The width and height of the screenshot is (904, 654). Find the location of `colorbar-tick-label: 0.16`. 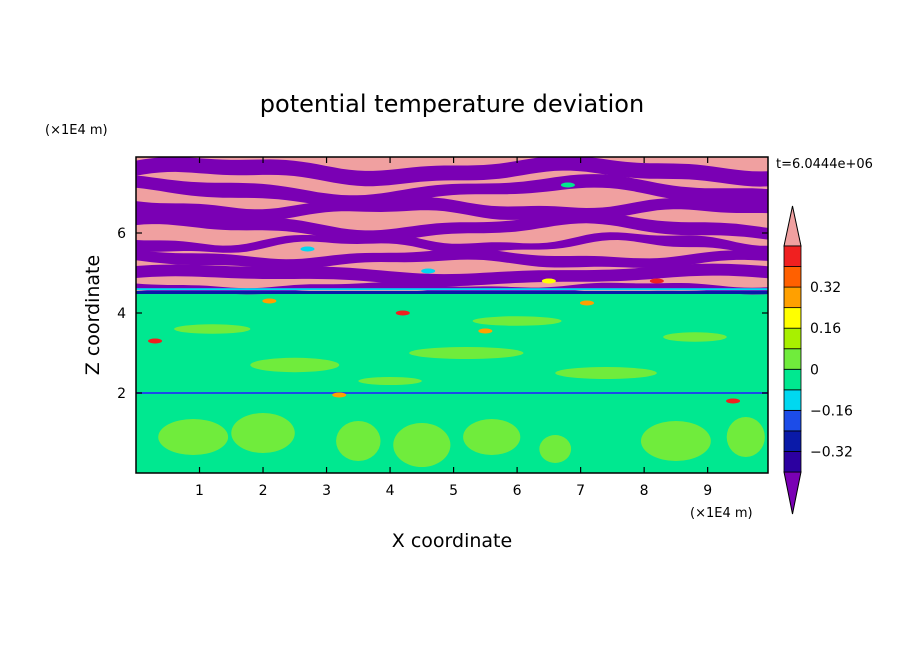

colorbar-tick-label: 0.16 is located at coordinates (825, 329).